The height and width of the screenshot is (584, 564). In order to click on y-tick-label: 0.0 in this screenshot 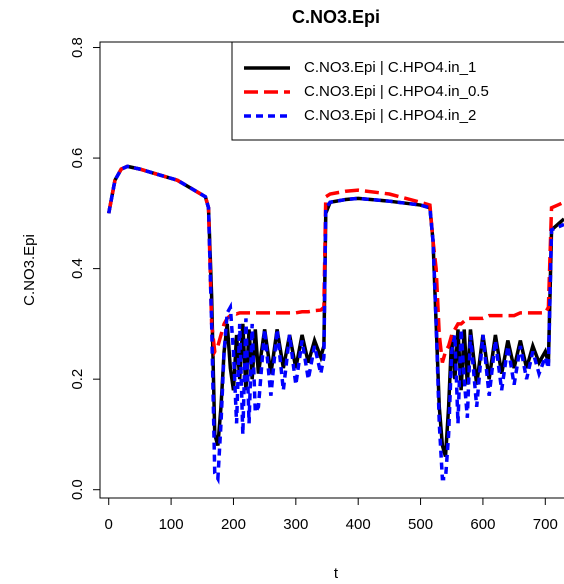, I will do `click(77, 489)`.